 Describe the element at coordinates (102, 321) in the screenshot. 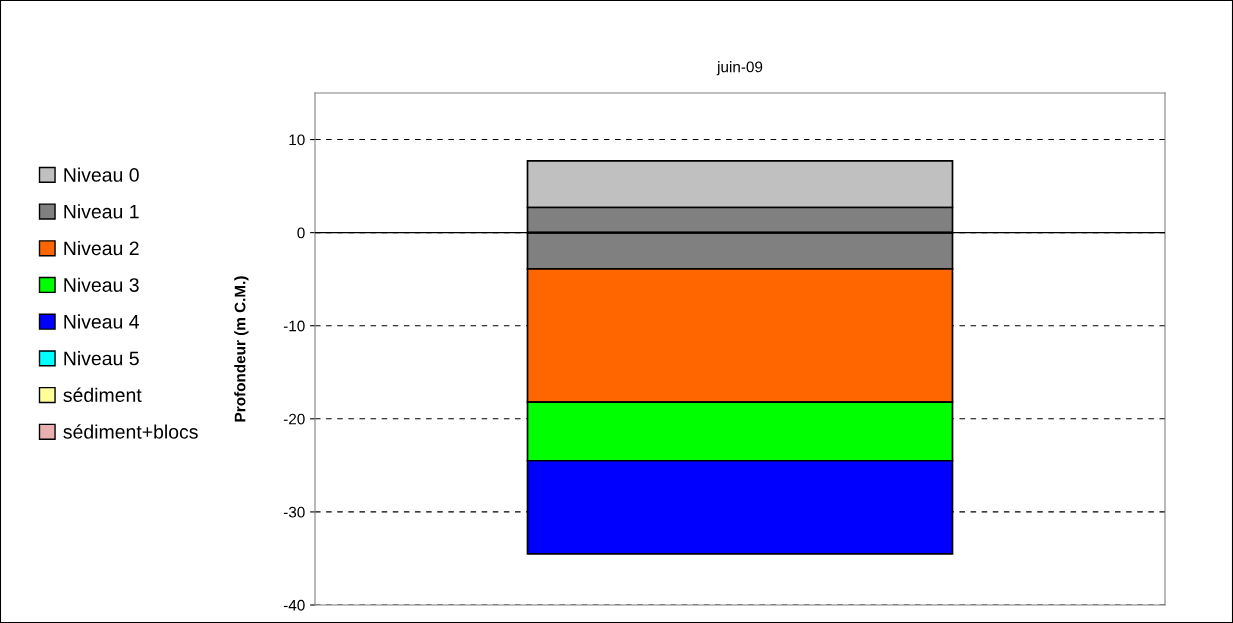

I see `legend-label: Niveau 4` at that location.